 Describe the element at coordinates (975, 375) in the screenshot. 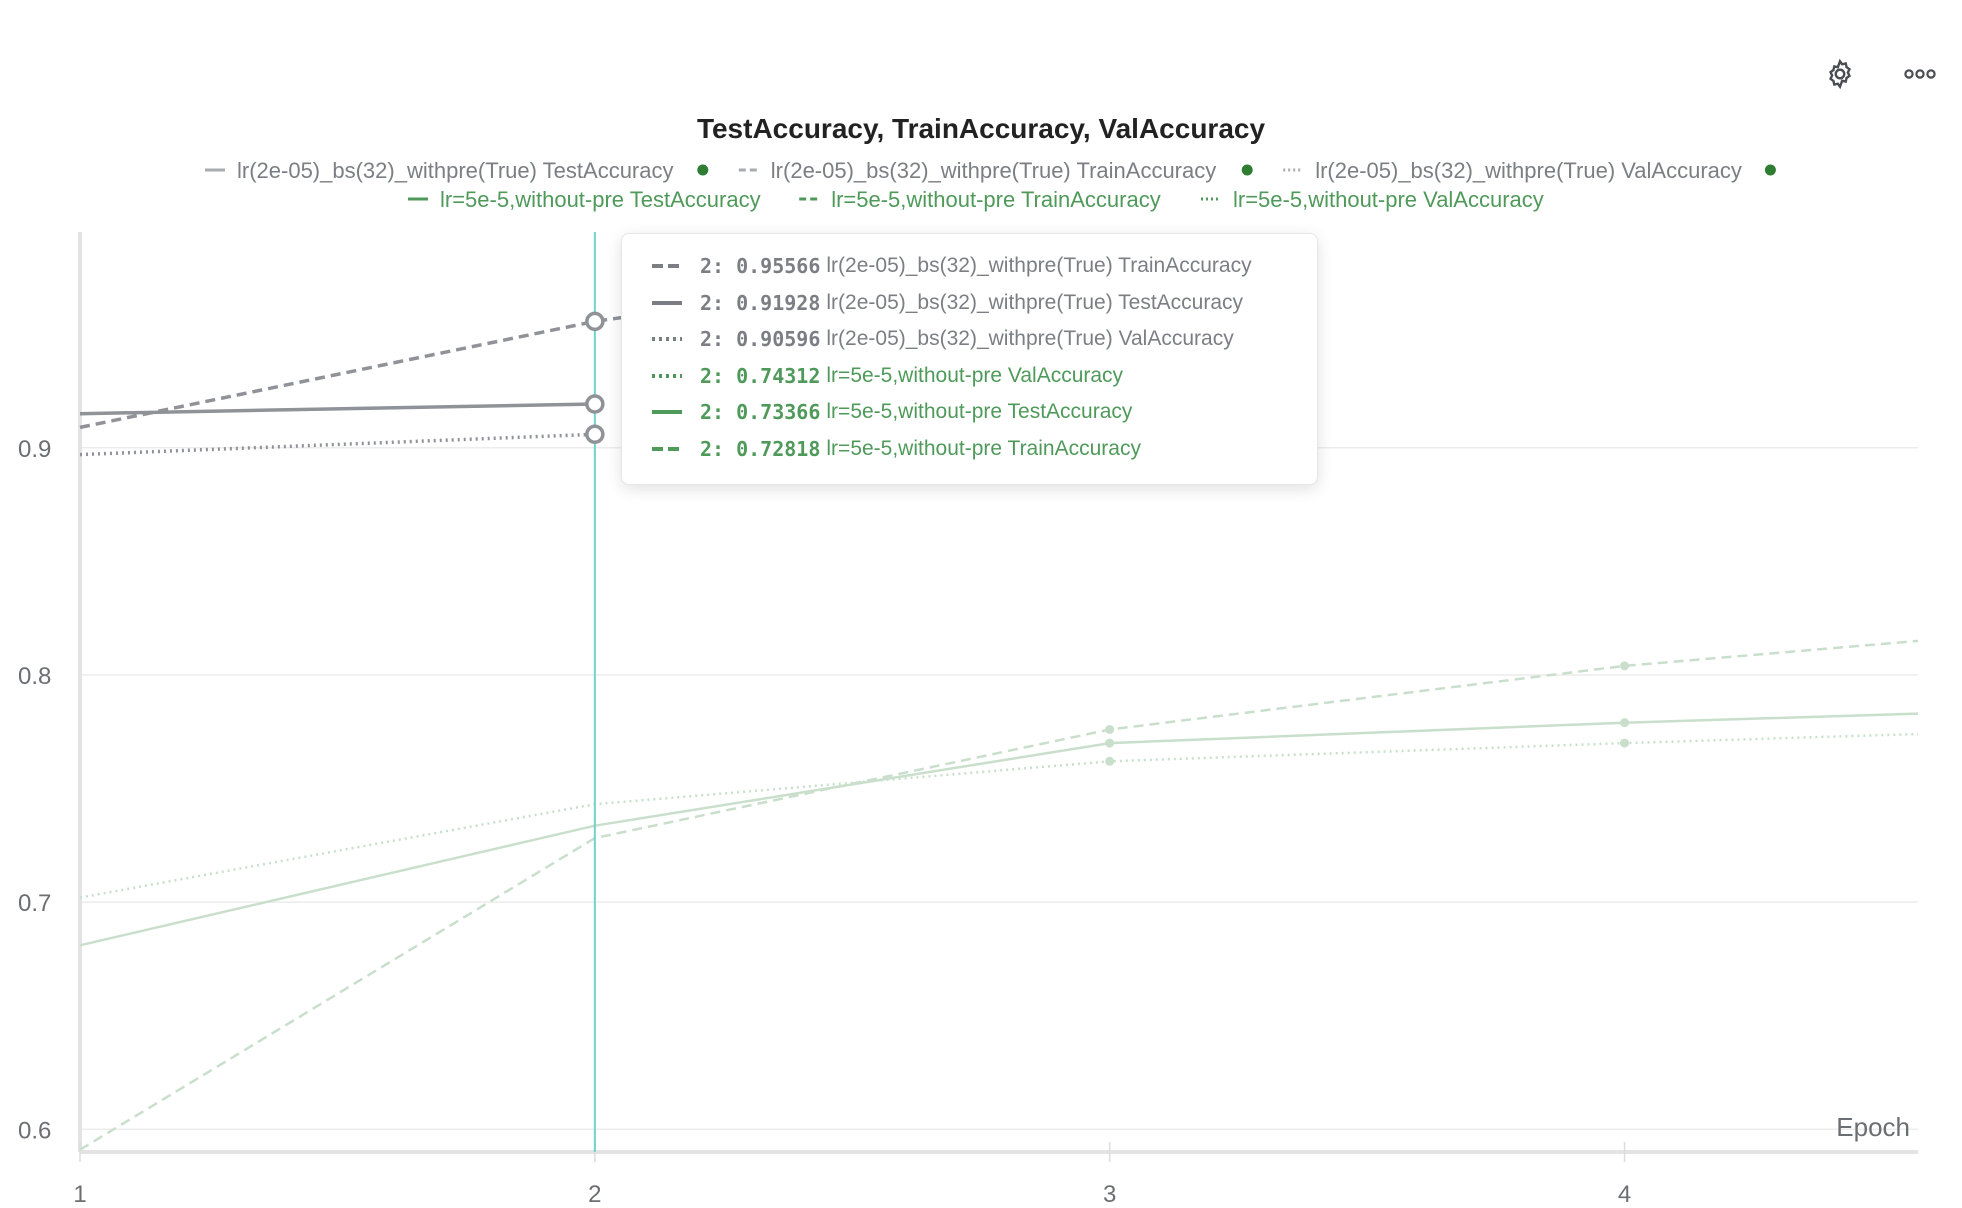

I see `tooltip-series-name: lr=5e-5,without-pre ValAccuracy` at that location.